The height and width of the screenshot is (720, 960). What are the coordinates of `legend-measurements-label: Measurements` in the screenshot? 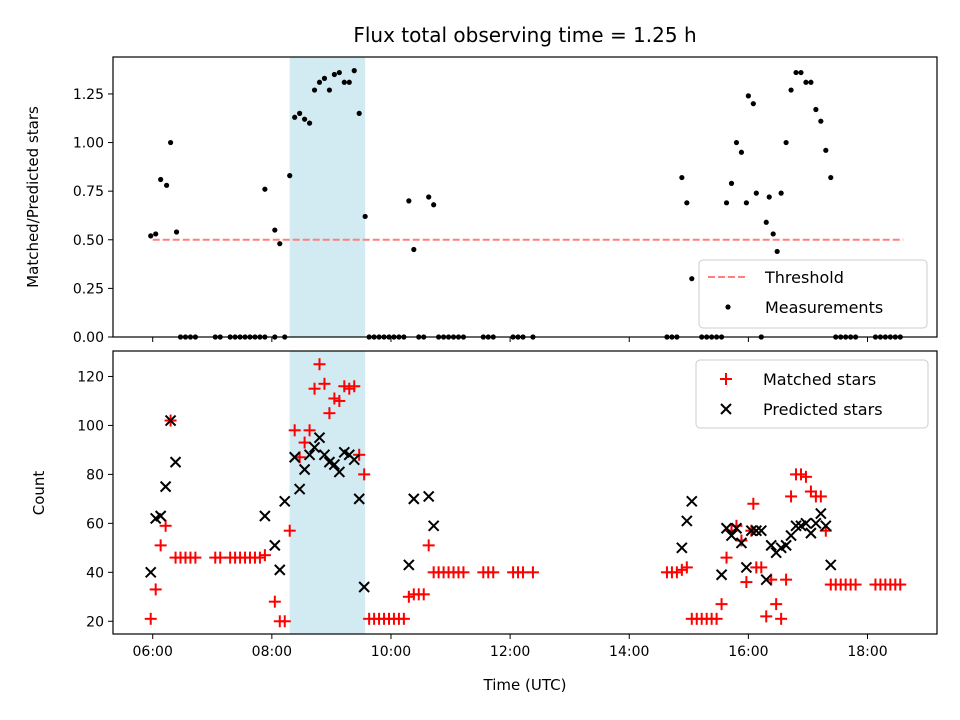 It's located at (824, 307).